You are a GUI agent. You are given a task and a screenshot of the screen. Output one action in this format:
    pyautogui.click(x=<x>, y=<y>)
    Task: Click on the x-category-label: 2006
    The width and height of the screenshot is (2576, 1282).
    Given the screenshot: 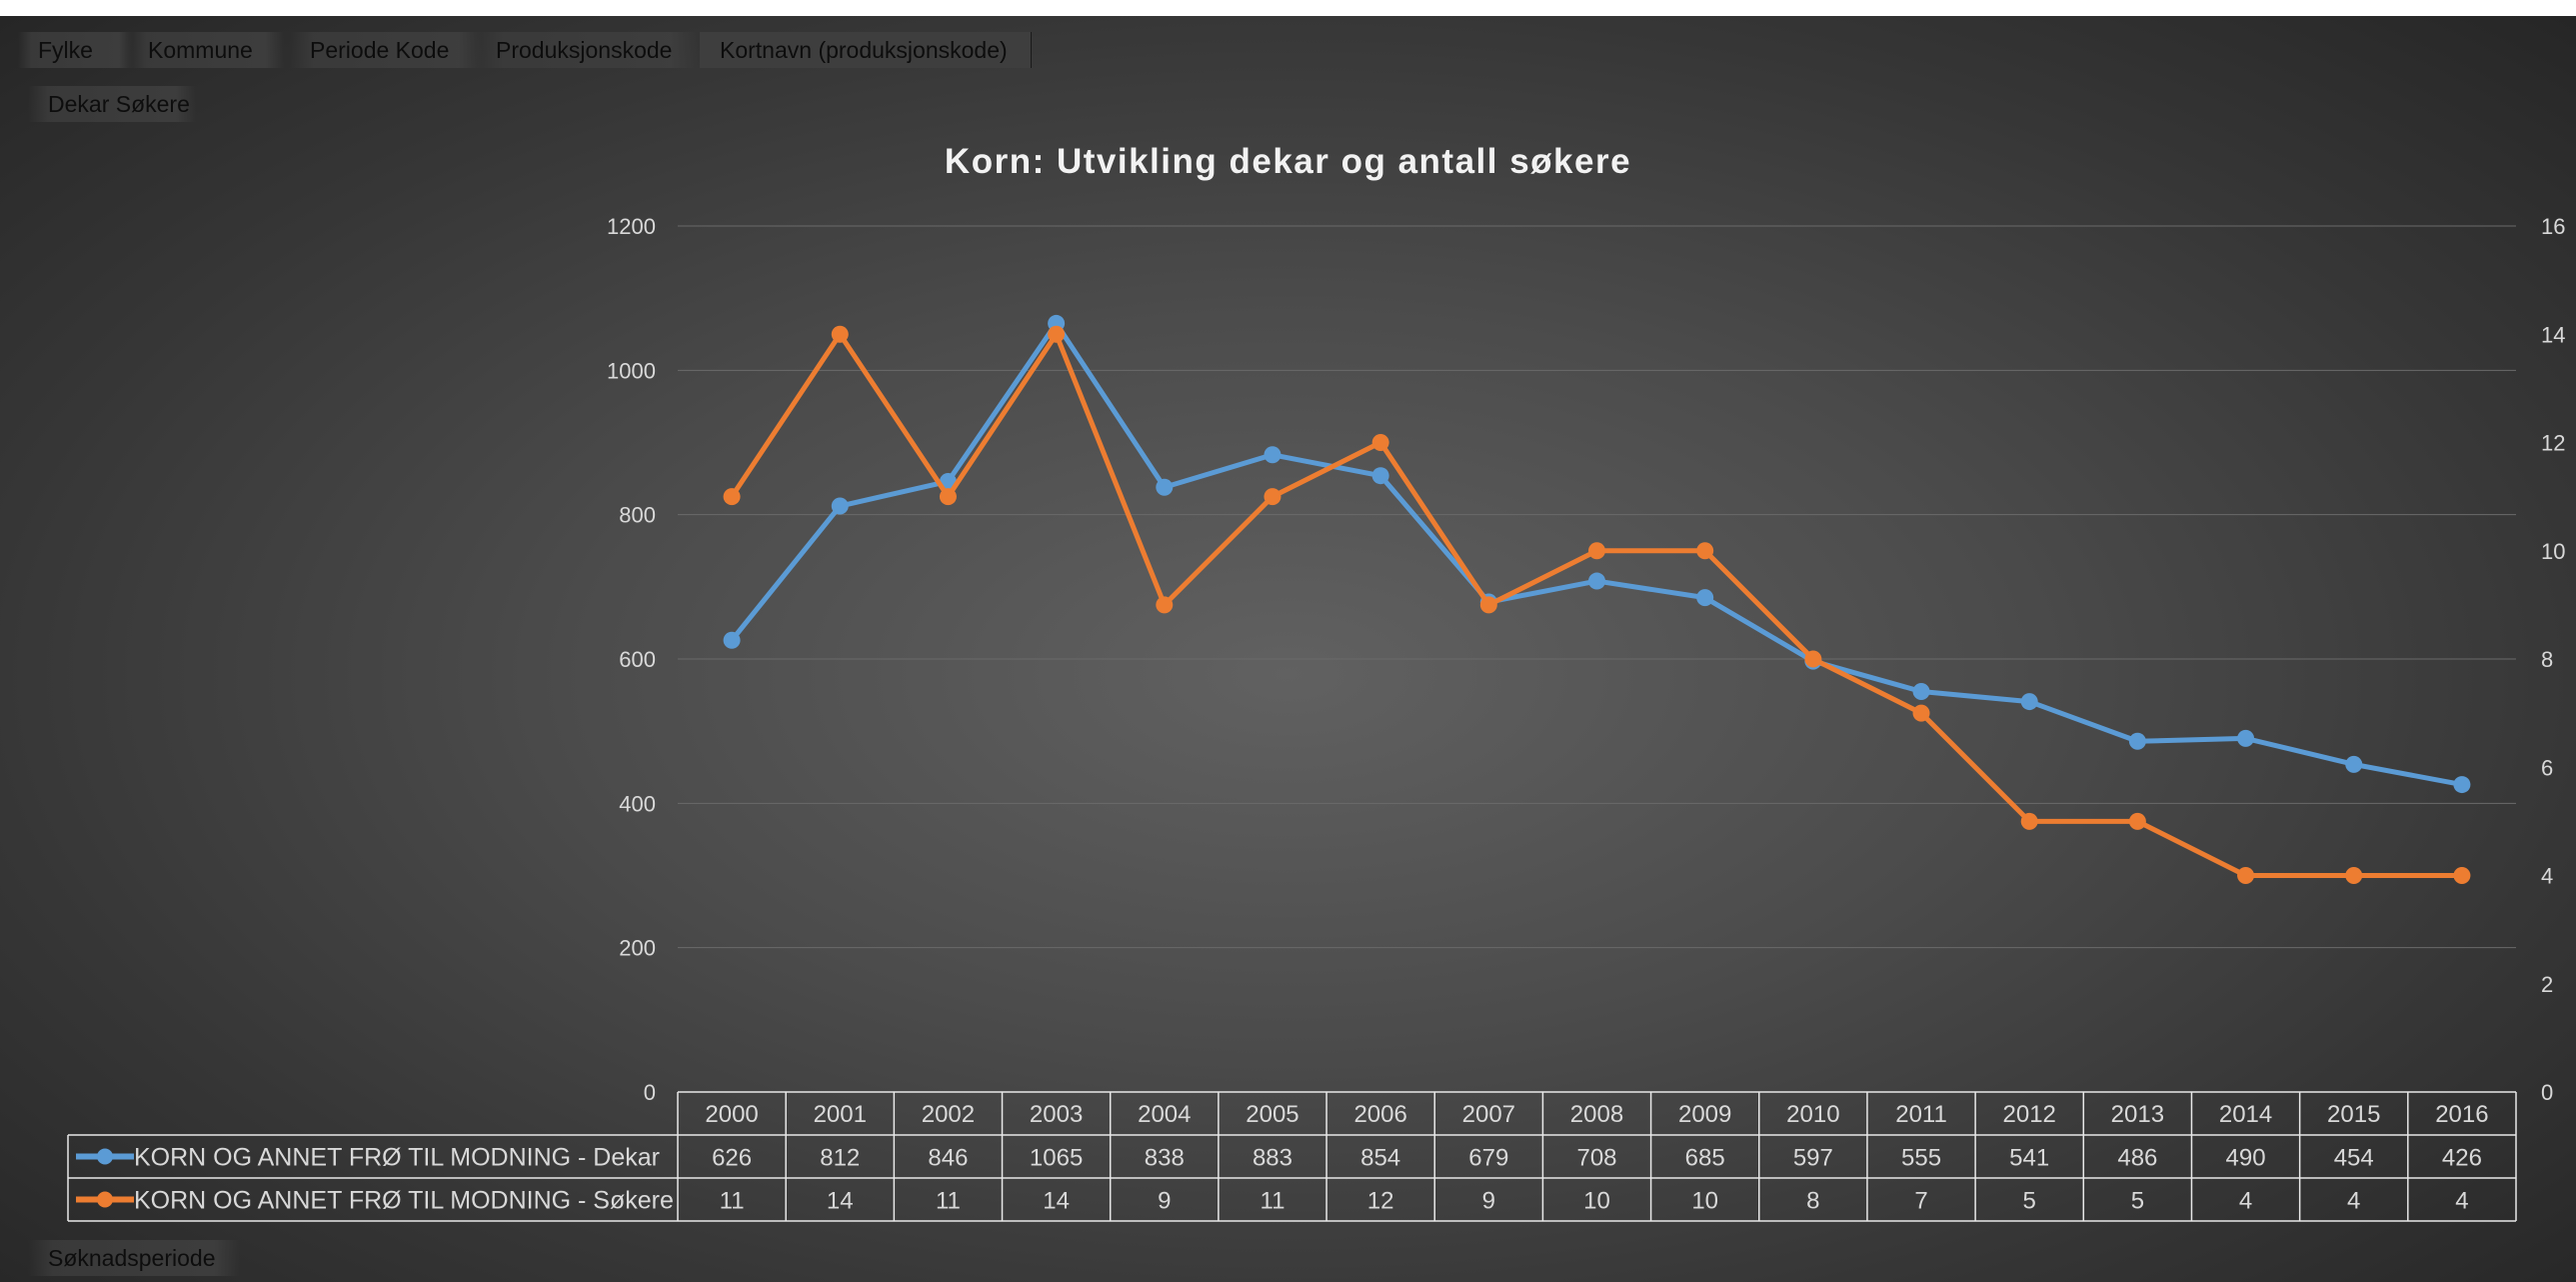 What is the action you would take?
    pyautogui.click(x=1380, y=1114)
    